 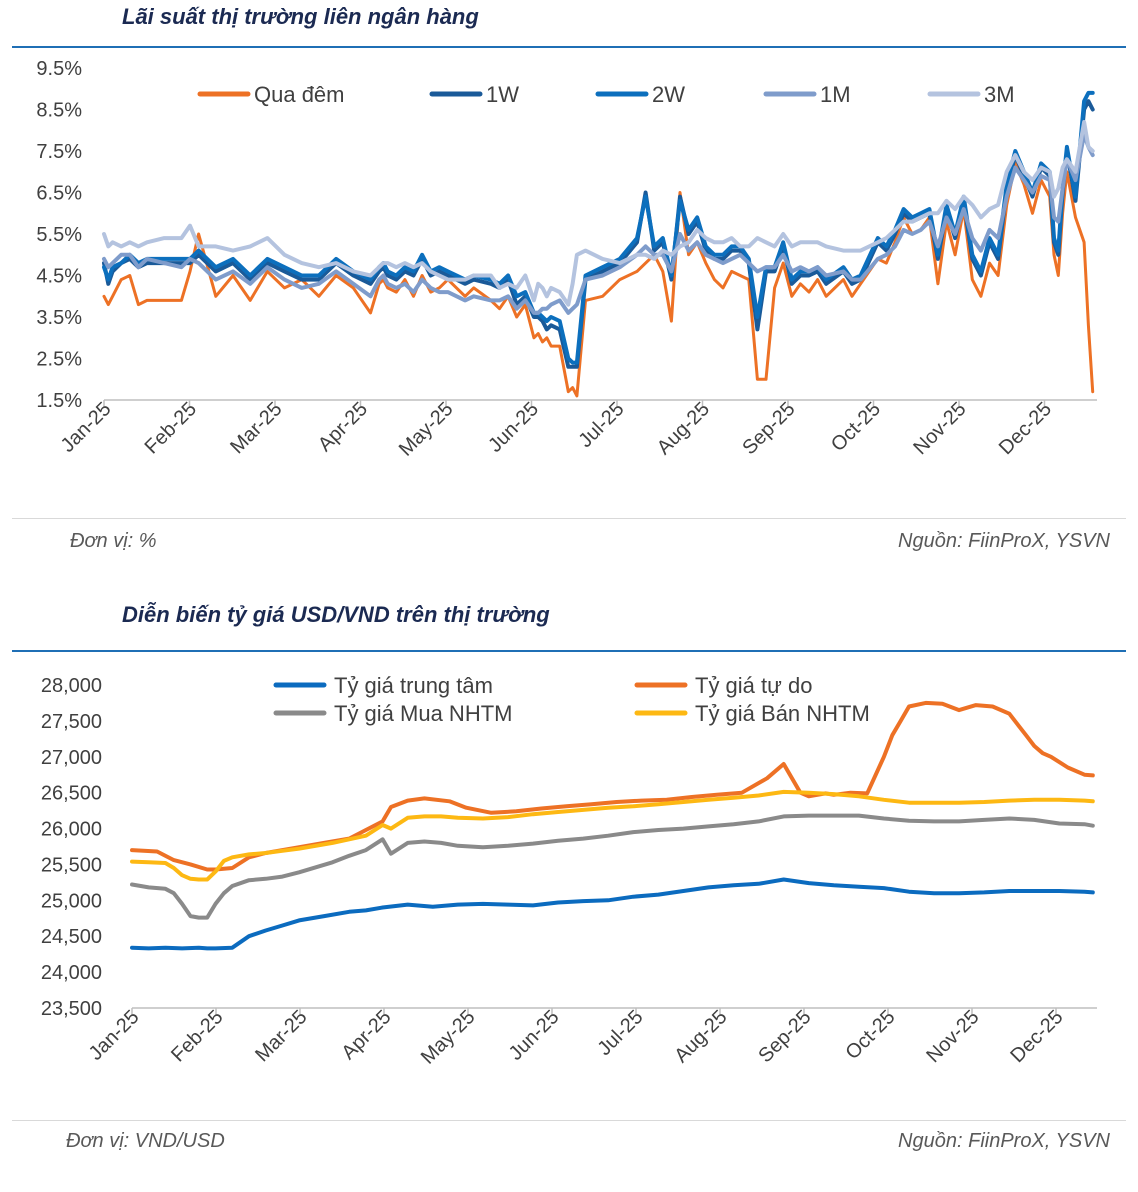 I want to click on y-axis: 9.5% 8.5% 7.5% 6.5% 5.5% 4.5% 3.5% 2.5% 1.5%, so click(x=59, y=235).